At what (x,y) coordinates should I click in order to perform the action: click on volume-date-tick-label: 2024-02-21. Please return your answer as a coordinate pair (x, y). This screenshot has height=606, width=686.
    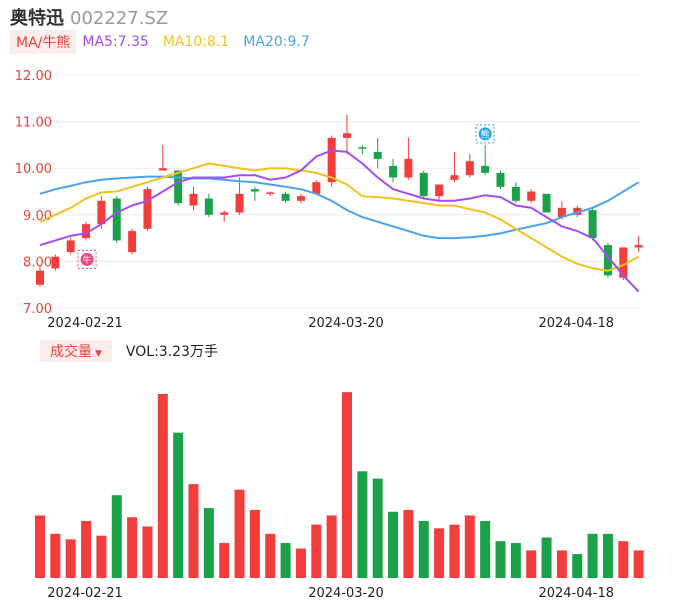
    Looking at the image, I should click on (85, 593).